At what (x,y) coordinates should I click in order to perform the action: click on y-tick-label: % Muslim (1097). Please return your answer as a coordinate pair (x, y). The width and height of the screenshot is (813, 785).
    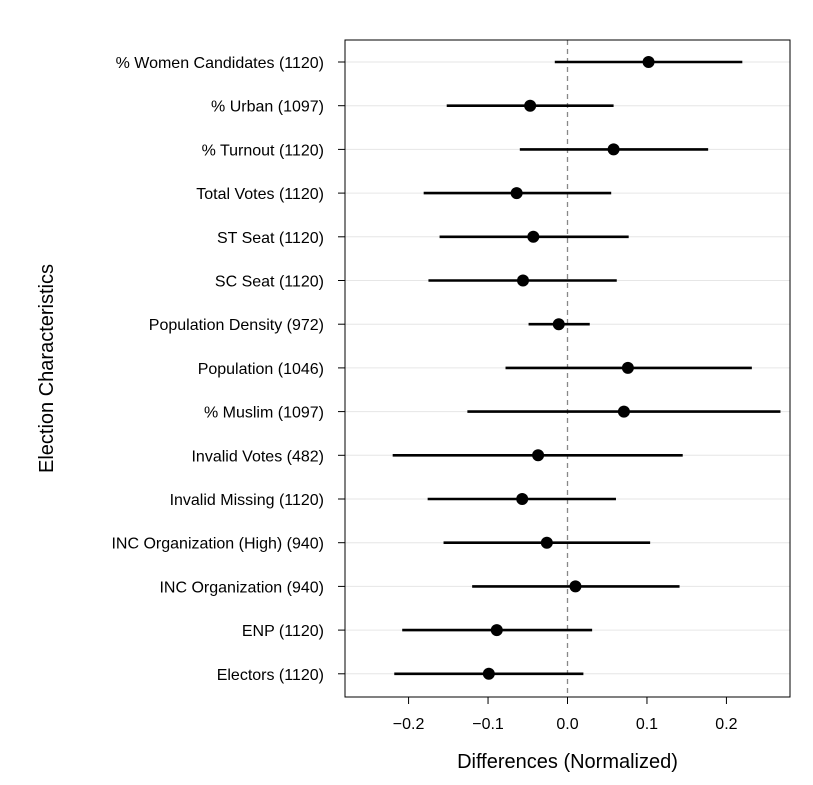
    Looking at the image, I should click on (264, 413).